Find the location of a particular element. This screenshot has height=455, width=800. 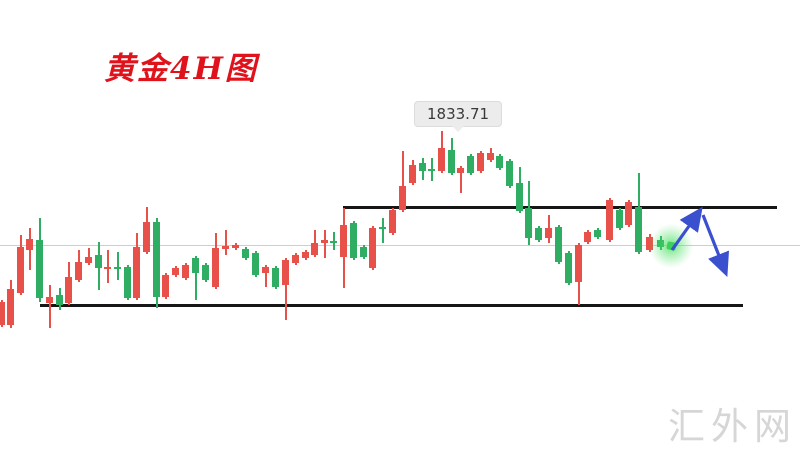

price-label: 1833.71 is located at coordinates (458, 116).